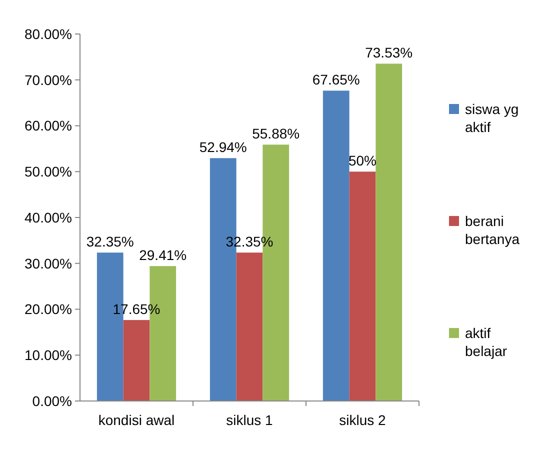 The height and width of the screenshot is (457, 545). Describe the element at coordinates (223, 147) in the screenshot. I see `data-label: 52.94%` at that location.